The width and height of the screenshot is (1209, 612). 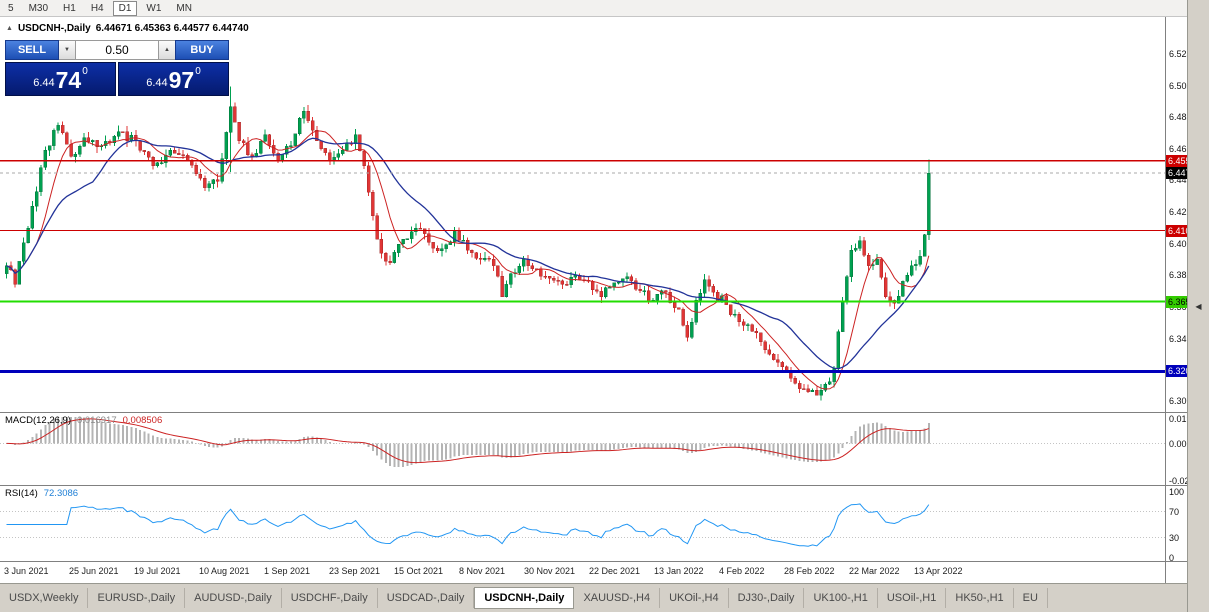 What do you see at coordinates (9, 28) in the screenshot?
I see `one-click-toggle-icon: ▲` at bounding box center [9, 28].